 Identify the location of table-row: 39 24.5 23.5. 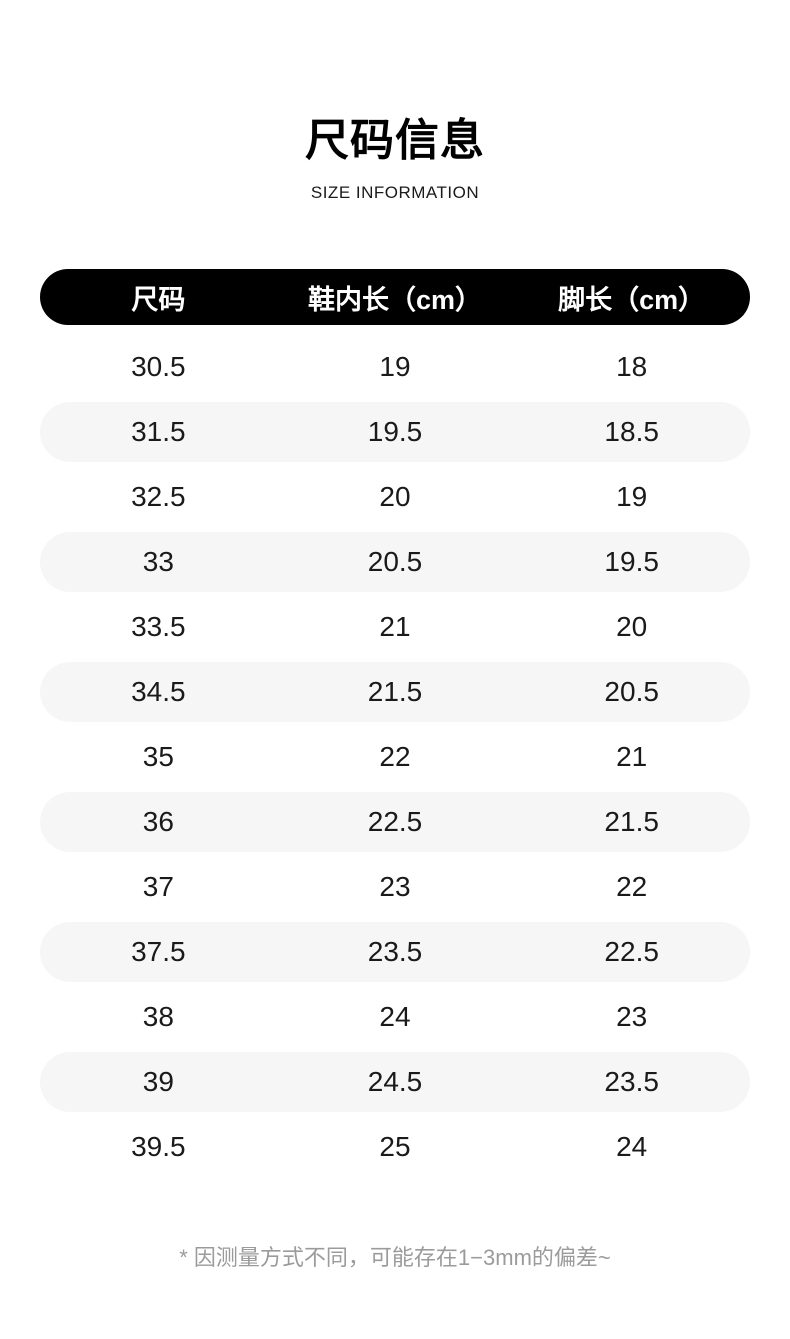
(395, 1082).